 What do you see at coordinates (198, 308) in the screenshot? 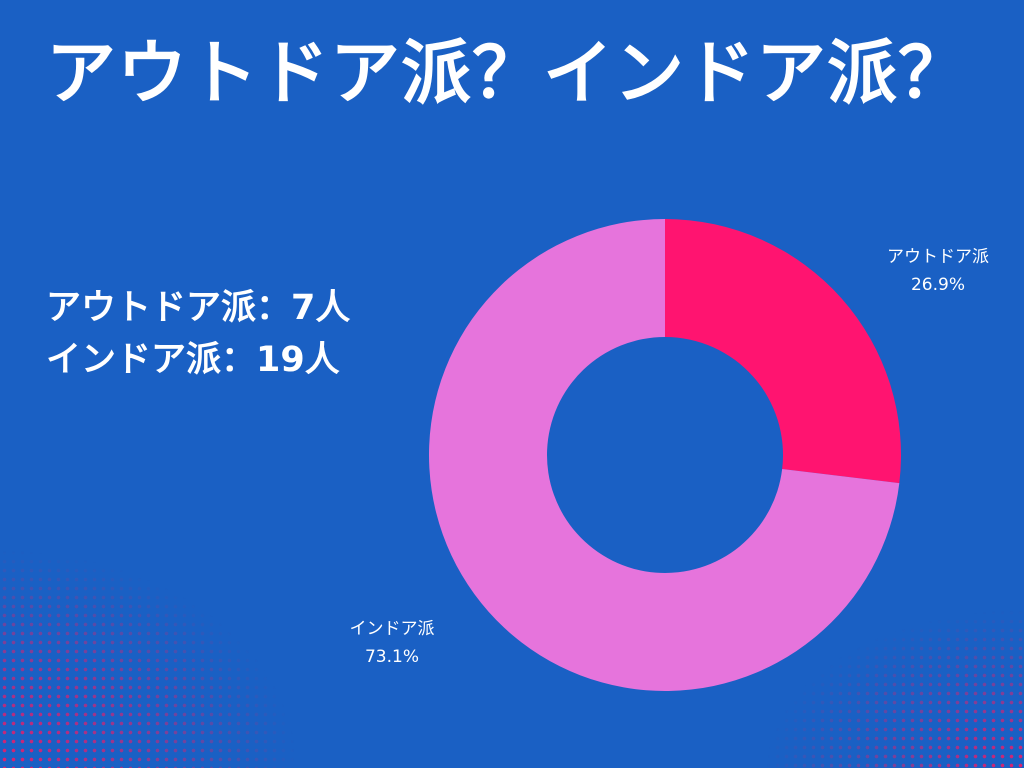
I see `outdoor-count: アウトドア派：7人` at bounding box center [198, 308].